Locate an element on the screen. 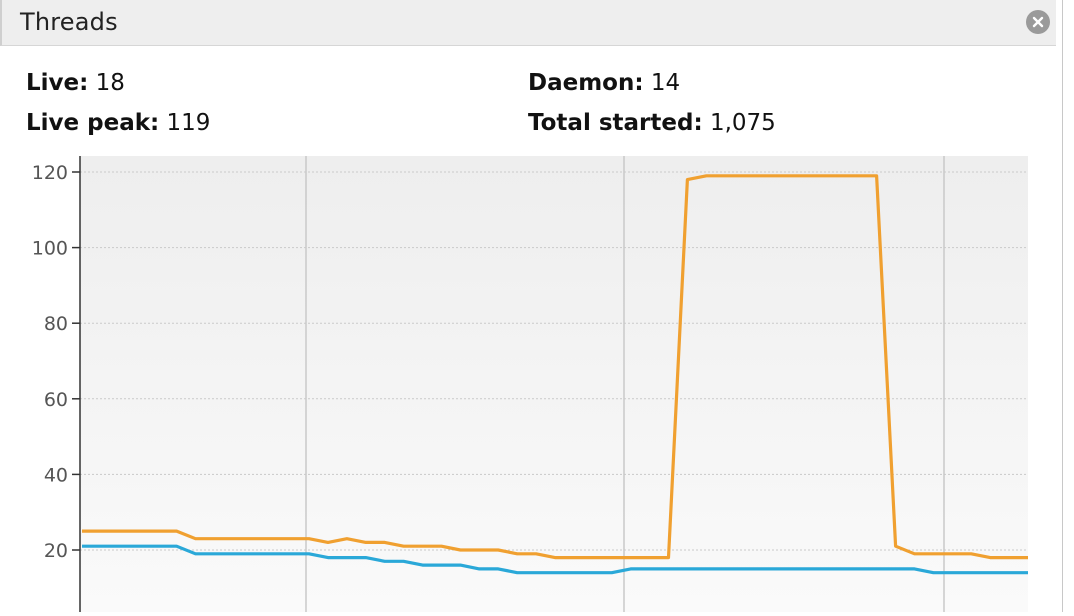 This screenshot has width=1074, height=616. stat-daemon-value: 14 is located at coordinates (665, 83).